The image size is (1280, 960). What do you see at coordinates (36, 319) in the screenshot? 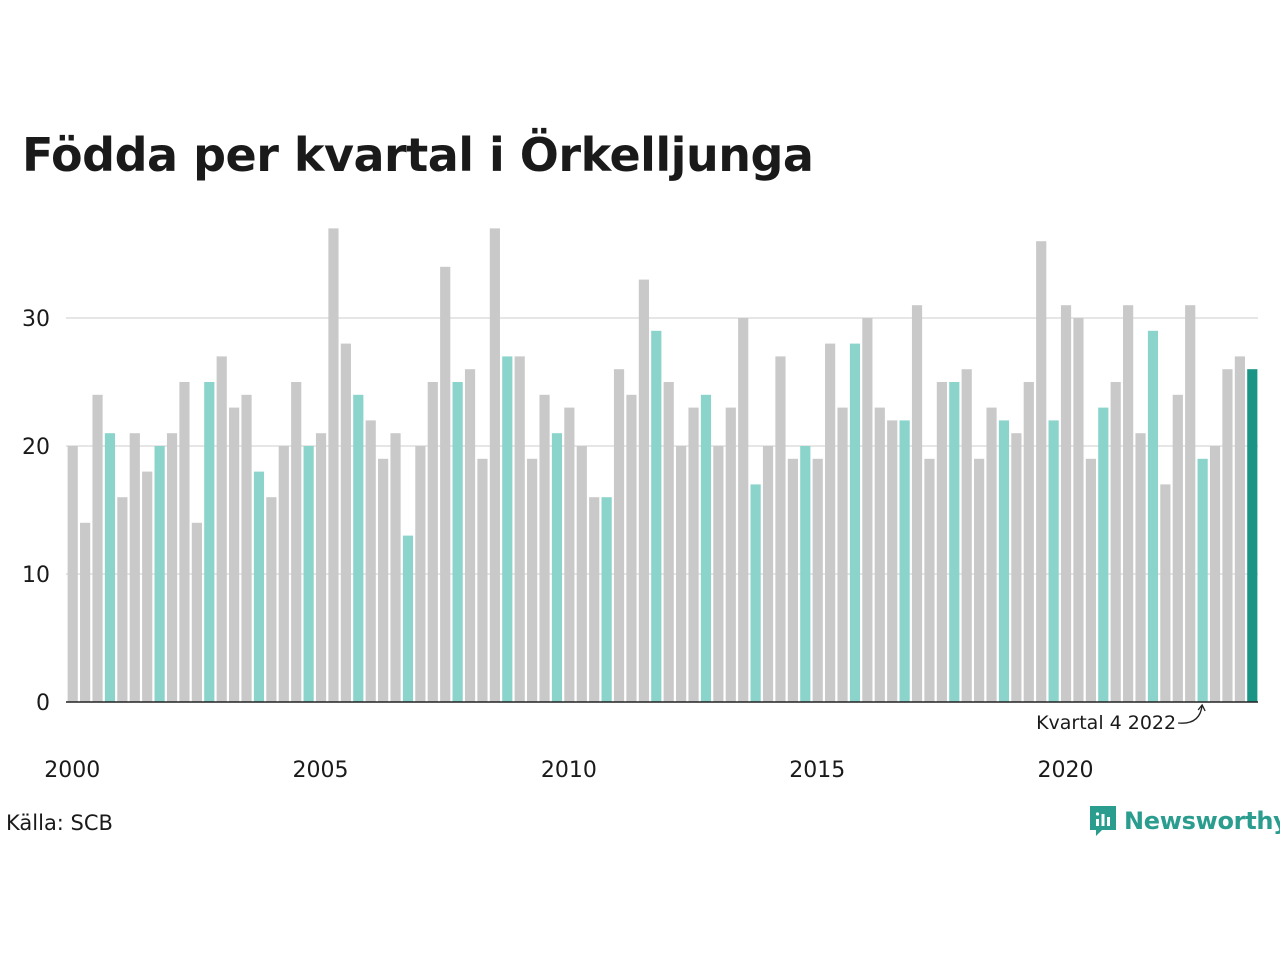
I see `y-tick-label: 30` at bounding box center [36, 319].